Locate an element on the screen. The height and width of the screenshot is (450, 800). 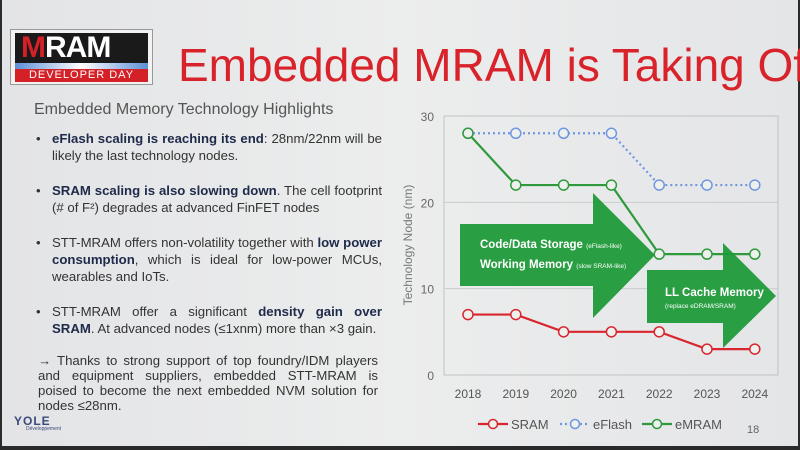
y-axis-label: Technology Node (nm) is located at coordinates (408, 245).